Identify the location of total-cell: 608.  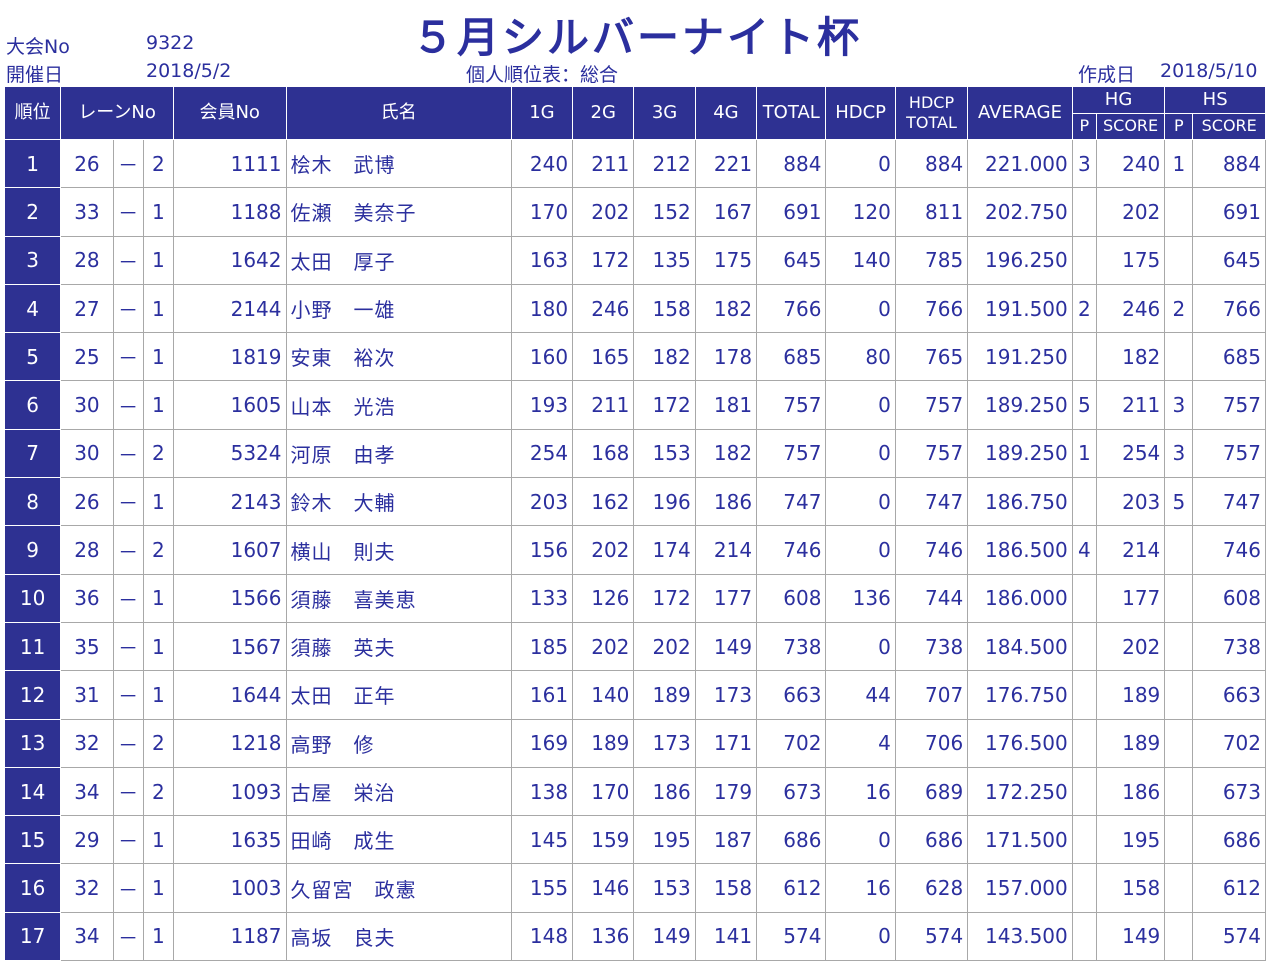
(791, 598).